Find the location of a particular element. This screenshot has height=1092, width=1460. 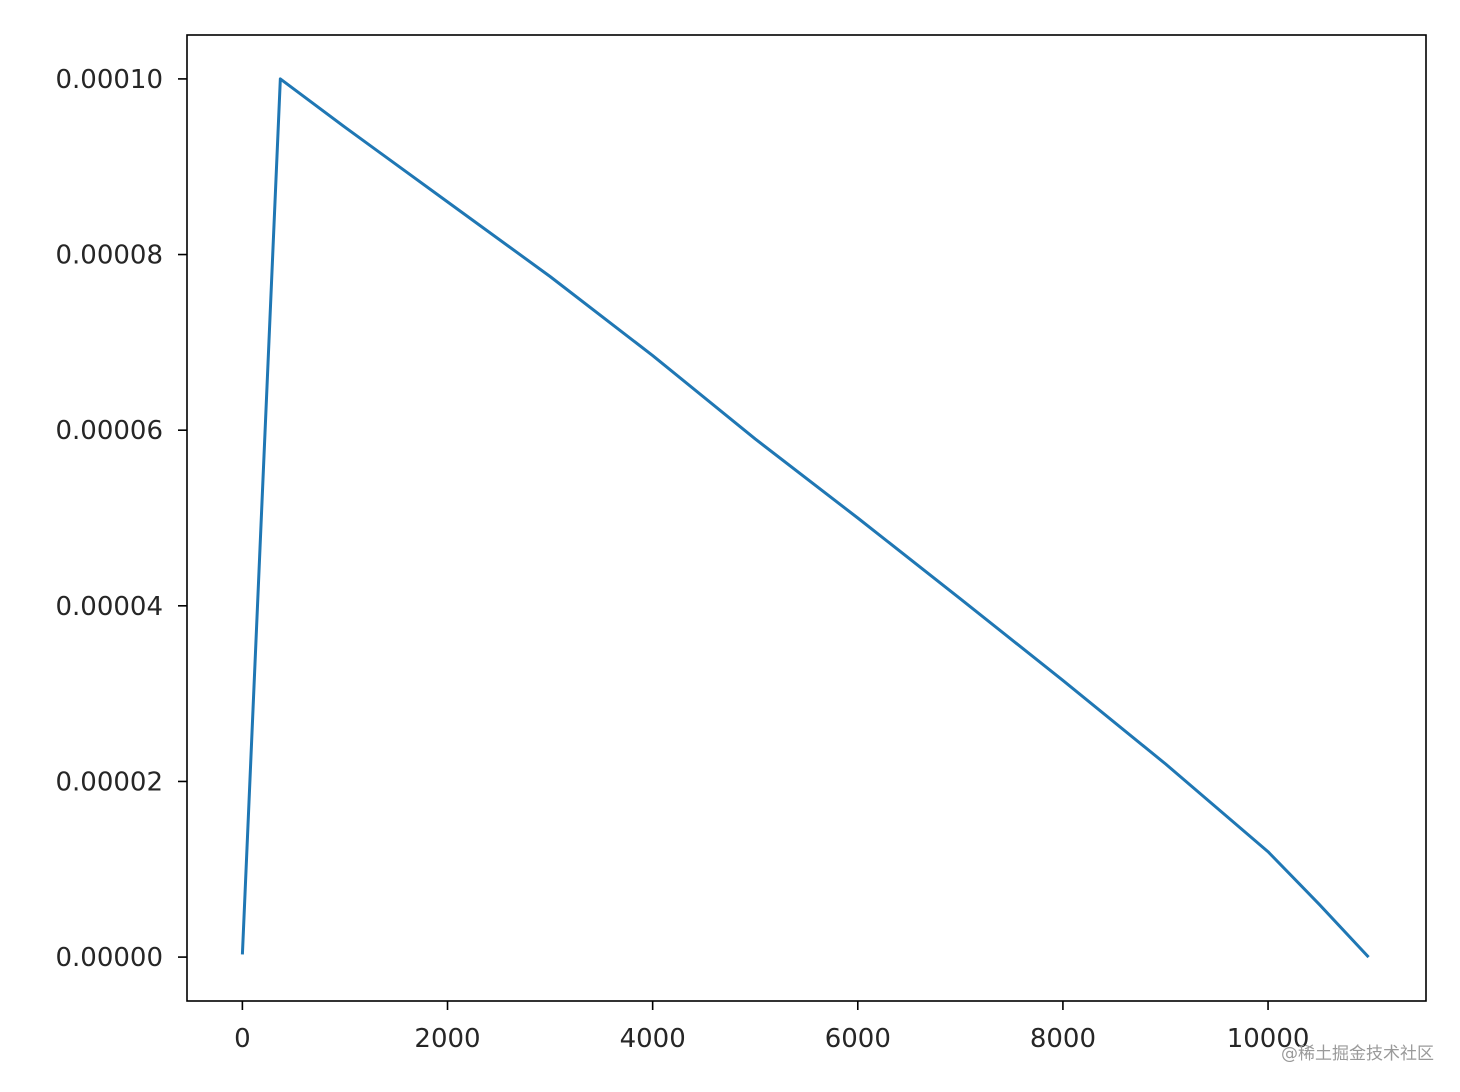

x-tick-label: 10000 is located at coordinates (1268, 1039).